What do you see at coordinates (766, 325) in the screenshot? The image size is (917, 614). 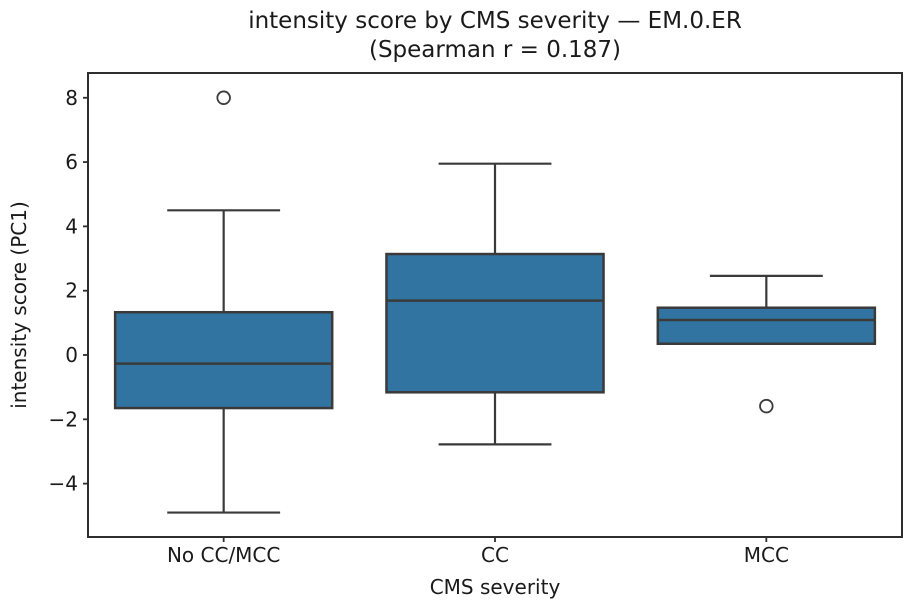 I see `box-mcc` at bounding box center [766, 325].